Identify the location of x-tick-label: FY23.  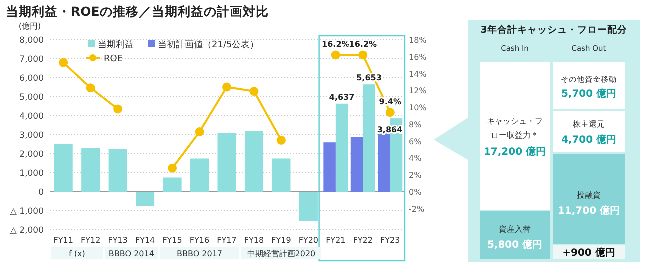
(390, 240).